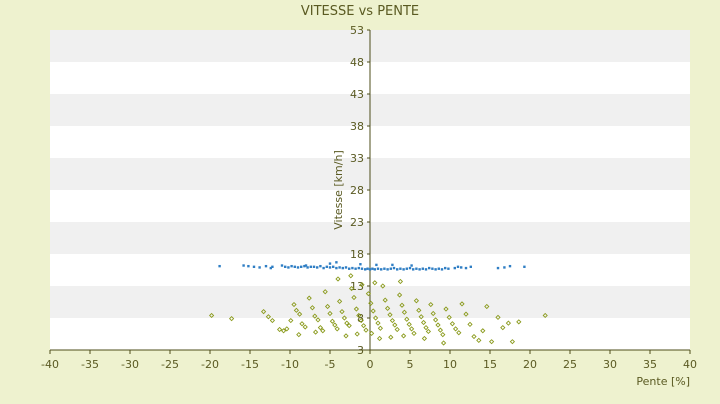  What do you see at coordinates (570, 364) in the screenshot?
I see `x-tick-label: 25` at bounding box center [570, 364].